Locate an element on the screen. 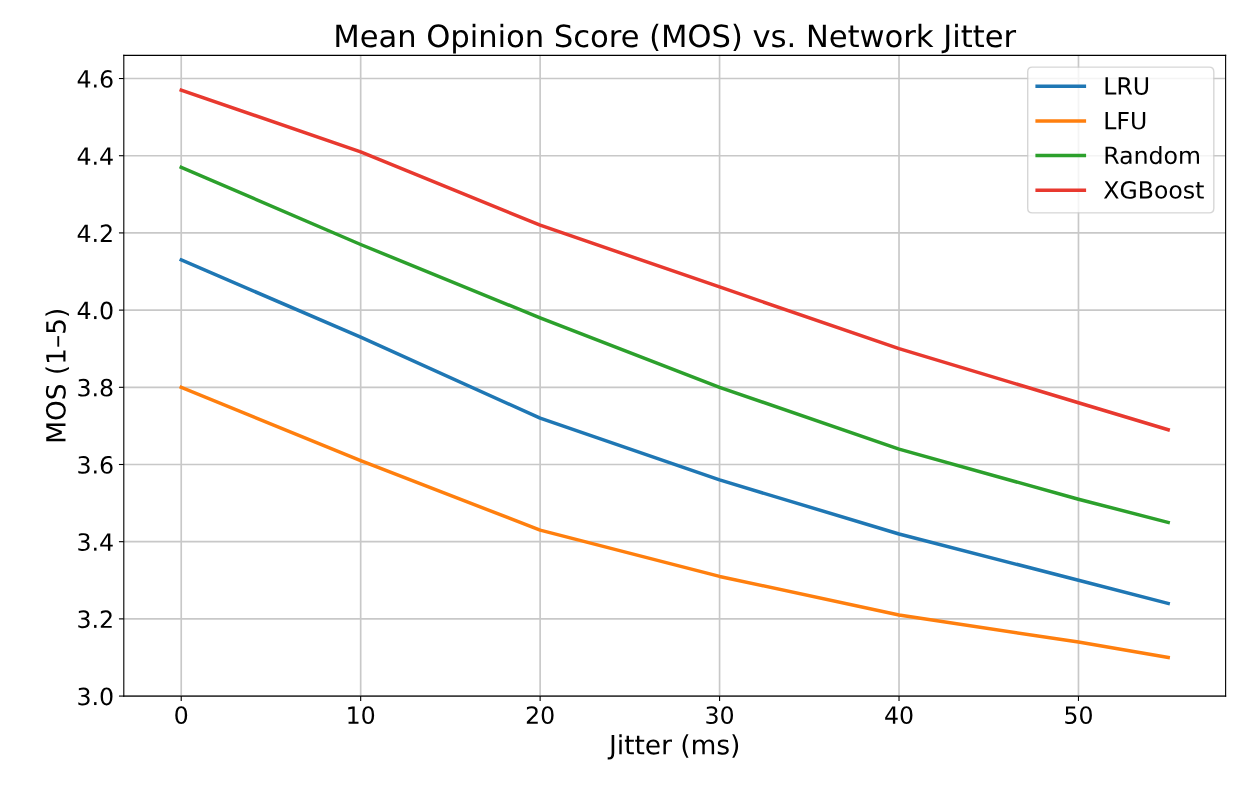 This screenshot has width=1238, height=791. y-tick-label: 4.0 is located at coordinates (95, 310).